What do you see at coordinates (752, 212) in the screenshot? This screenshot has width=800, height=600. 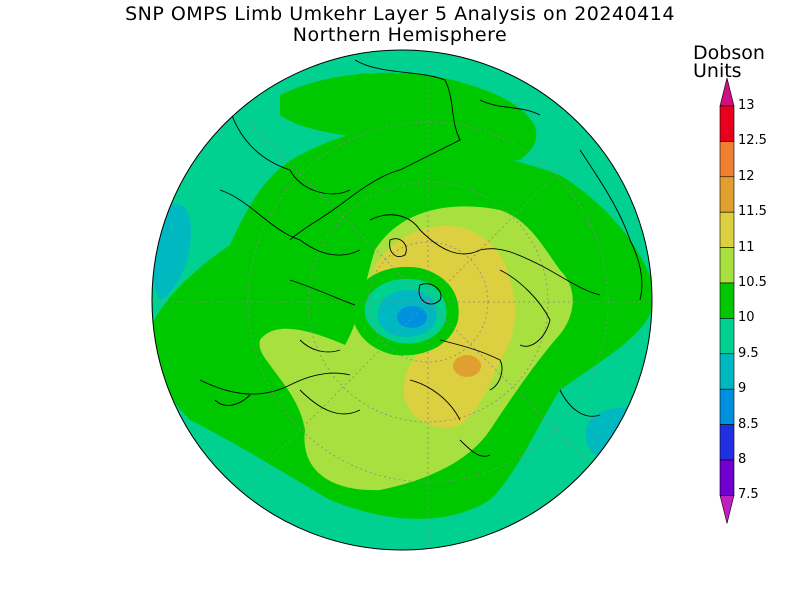 I see `colorbar-tick-label: 11.5` at bounding box center [752, 212].